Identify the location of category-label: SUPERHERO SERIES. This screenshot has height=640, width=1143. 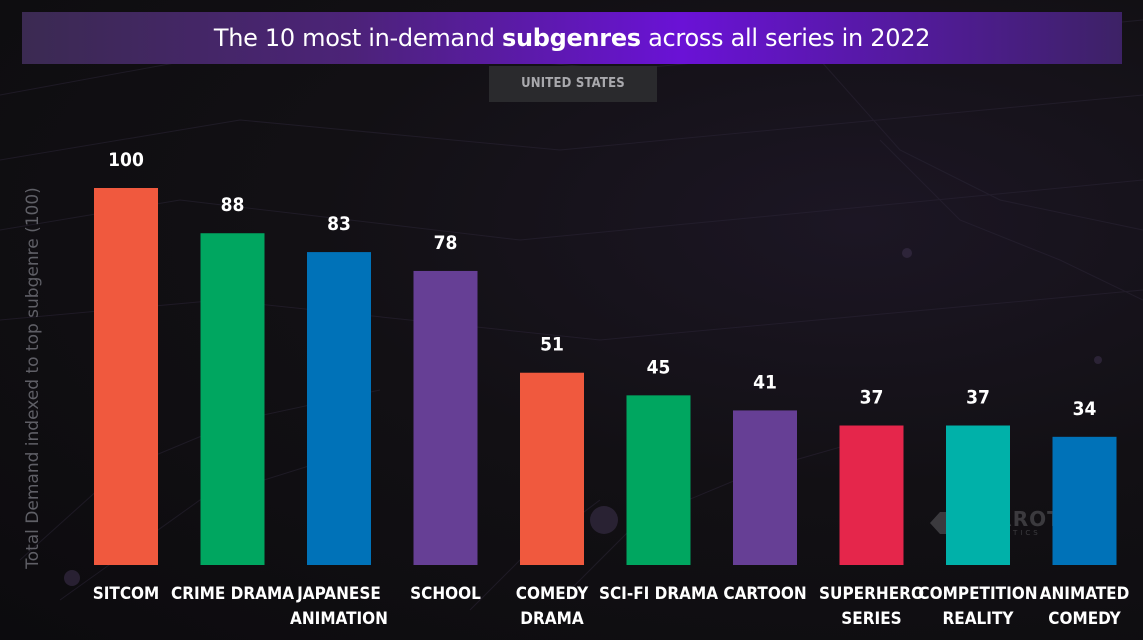
(871, 606).